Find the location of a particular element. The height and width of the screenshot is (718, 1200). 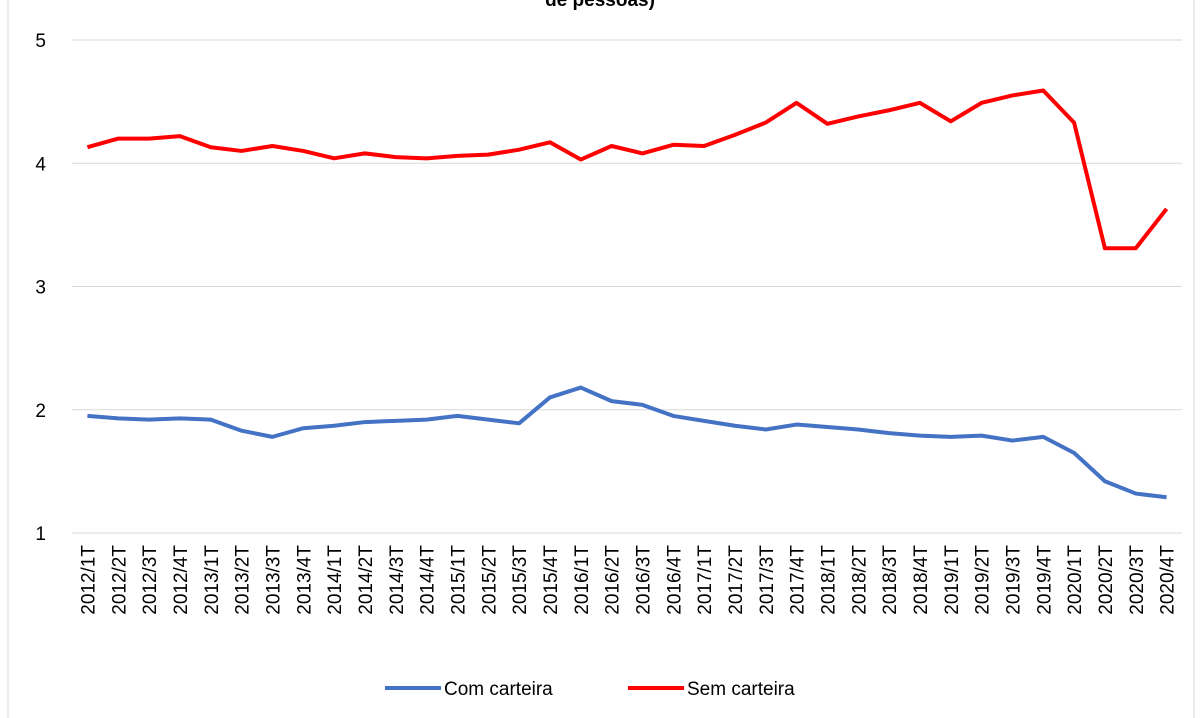

x-tick-label: 2016/2T is located at coordinates (613, 580).